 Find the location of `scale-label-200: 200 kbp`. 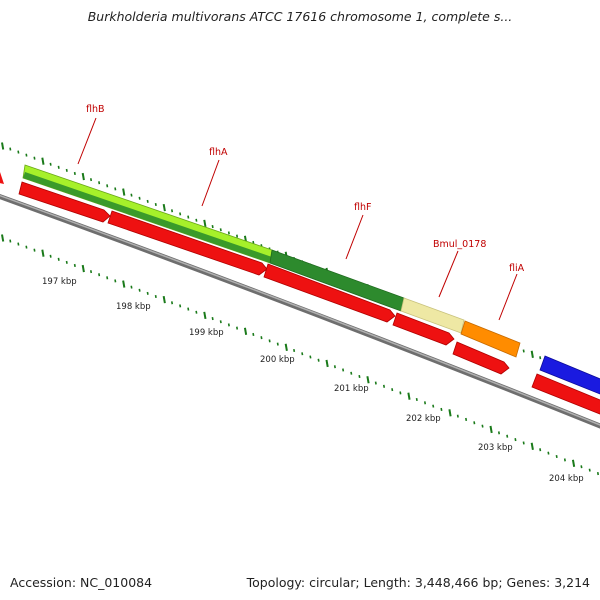

scale-label-200: 200 kbp is located at coordinates (277, 360).